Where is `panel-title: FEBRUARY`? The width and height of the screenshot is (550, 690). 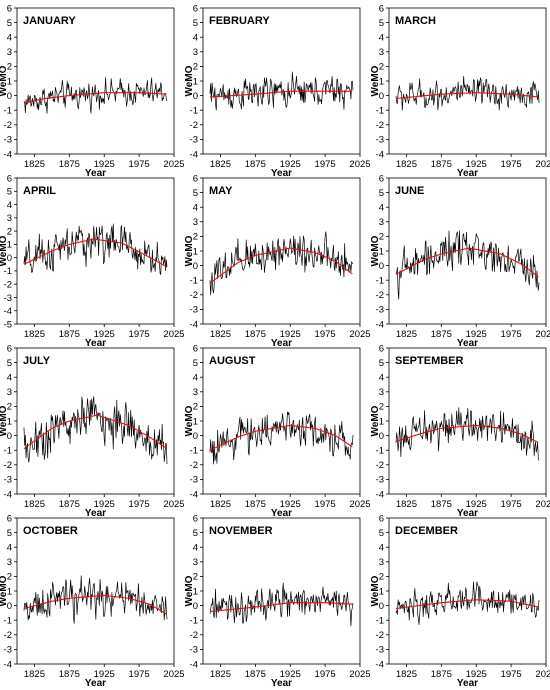
panel-title: FEBRUARY is located at coordinates (239, 21).